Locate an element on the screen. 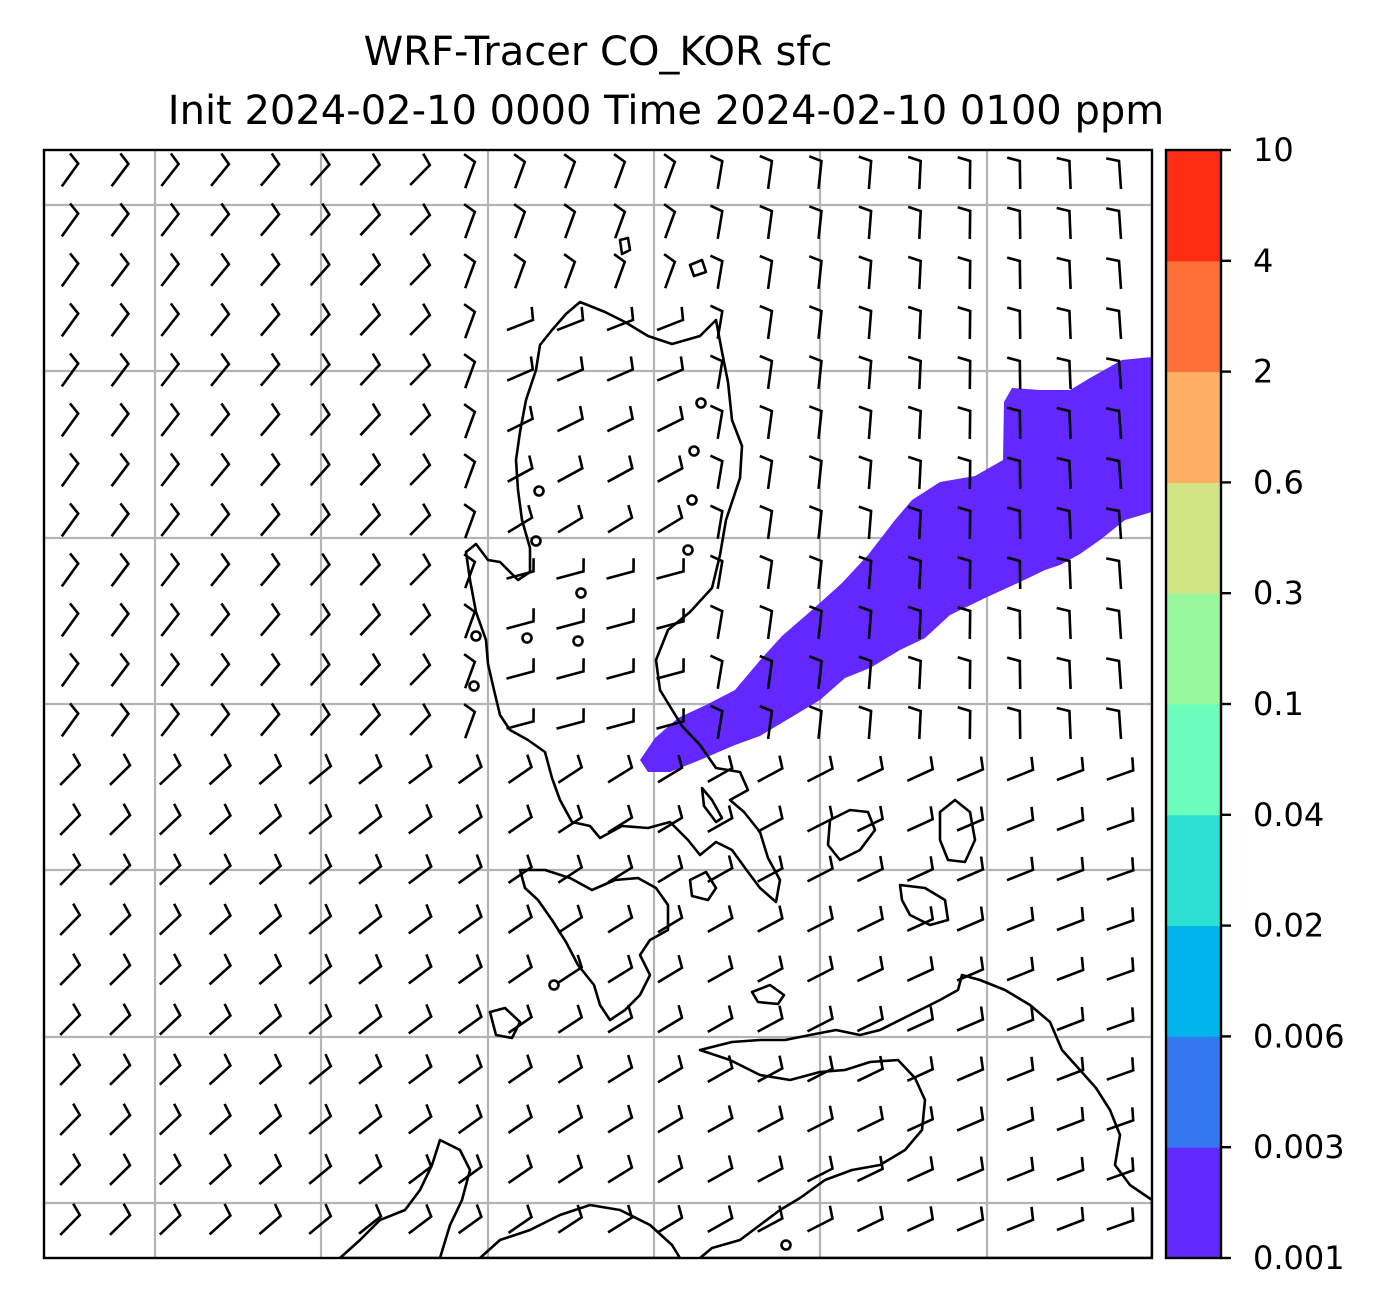 The height and width of the screenshot is (1313, 1400). coastline-islet is located at coordinates (768, 994).